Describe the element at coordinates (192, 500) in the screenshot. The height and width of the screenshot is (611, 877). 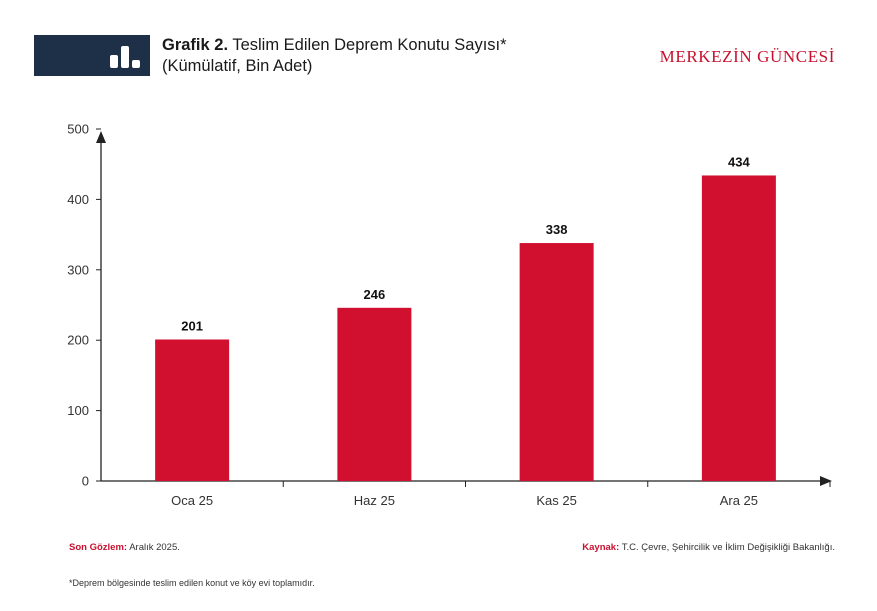
I see `x-tick-label: Oca 25` at that location.